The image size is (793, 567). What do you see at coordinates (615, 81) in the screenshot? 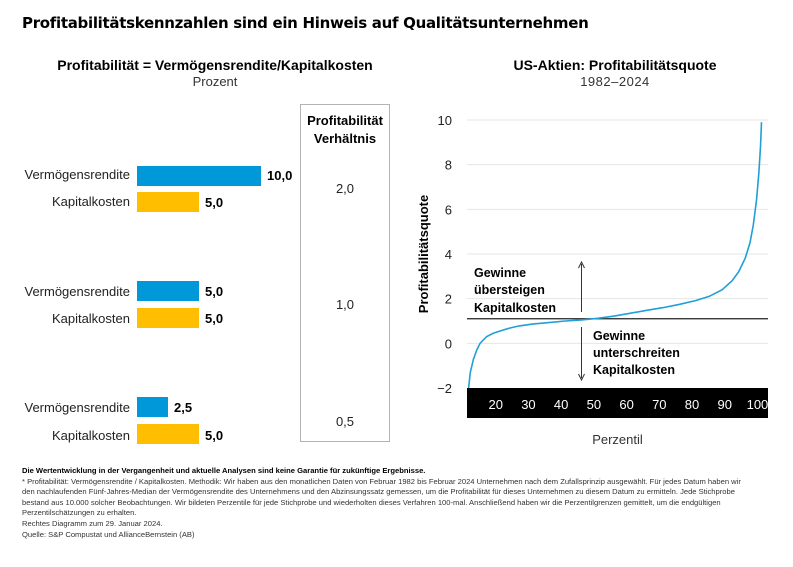
I see `right-chart-subtitle: 1982–2024` at bounding box center [615, 81].